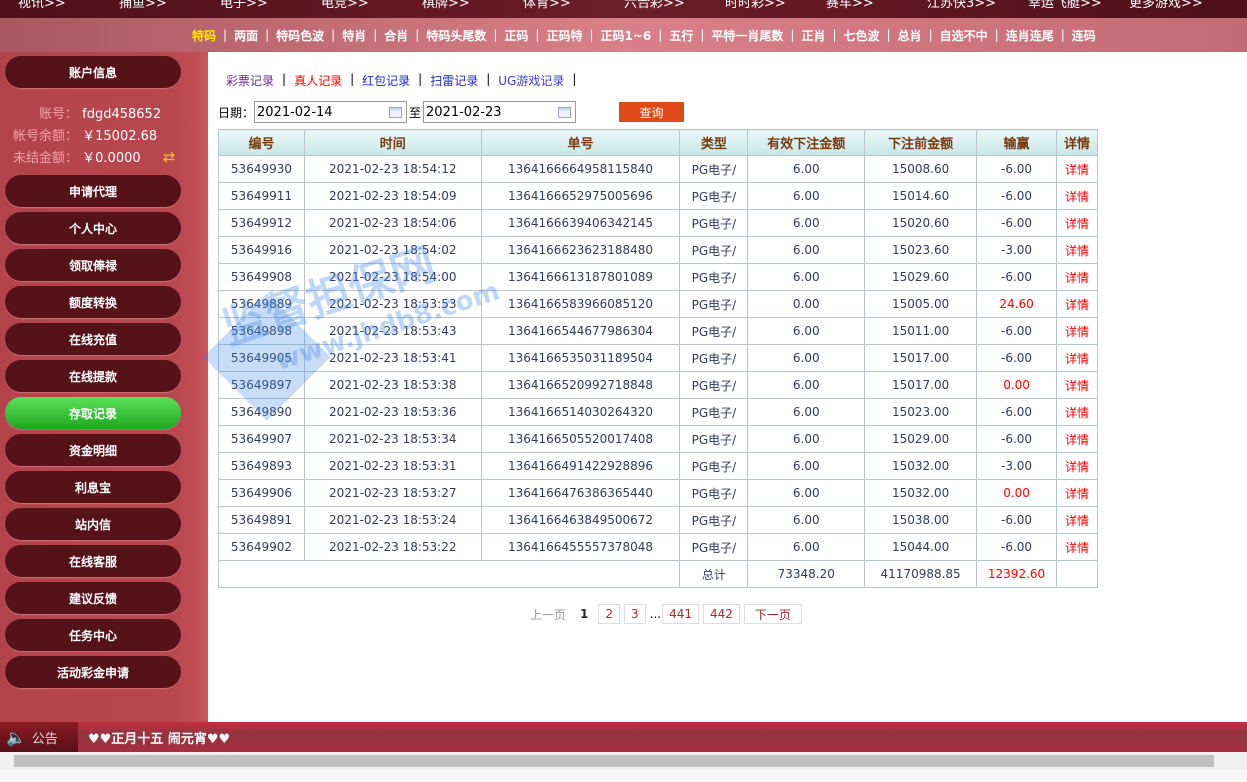  I want to click on scrollbar-thumb, so click(614, 761).